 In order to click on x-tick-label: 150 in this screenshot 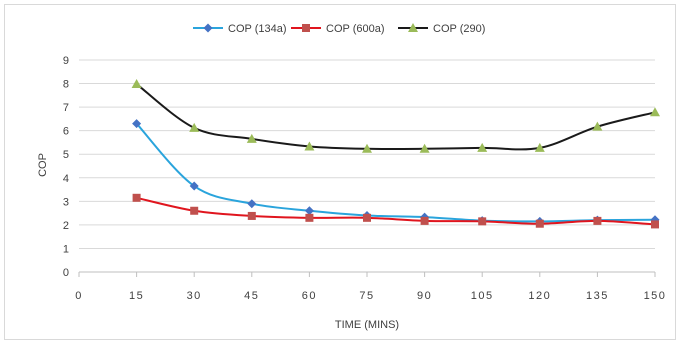, I will do `click(655, 296)`.